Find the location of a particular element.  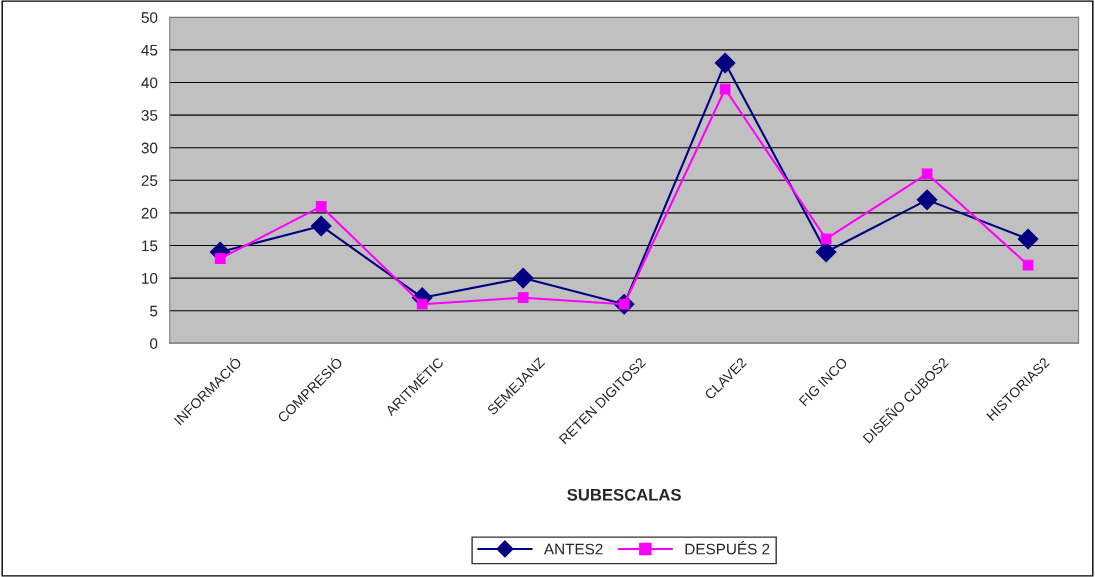

y-tick-label: 45 is located at coordinates (149, 50).